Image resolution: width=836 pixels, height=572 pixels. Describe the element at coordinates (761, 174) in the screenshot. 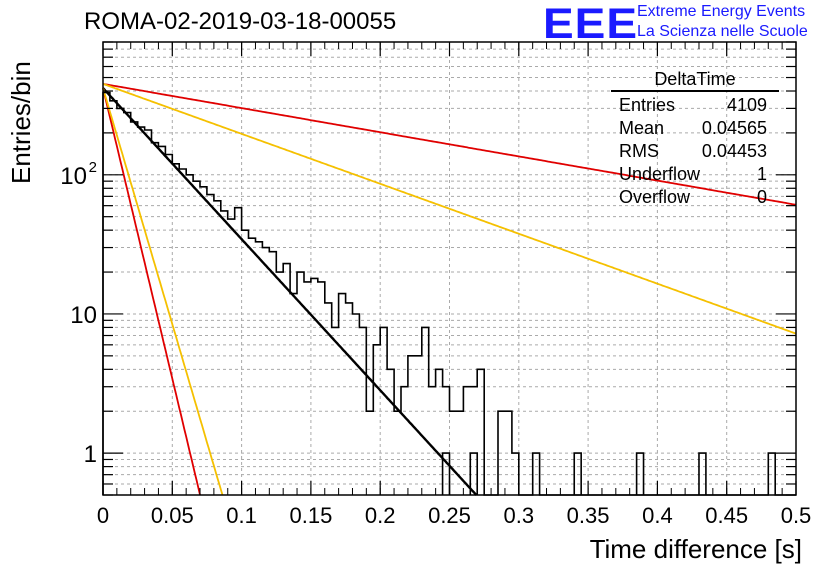

I see `stats-value: 1` at that location.